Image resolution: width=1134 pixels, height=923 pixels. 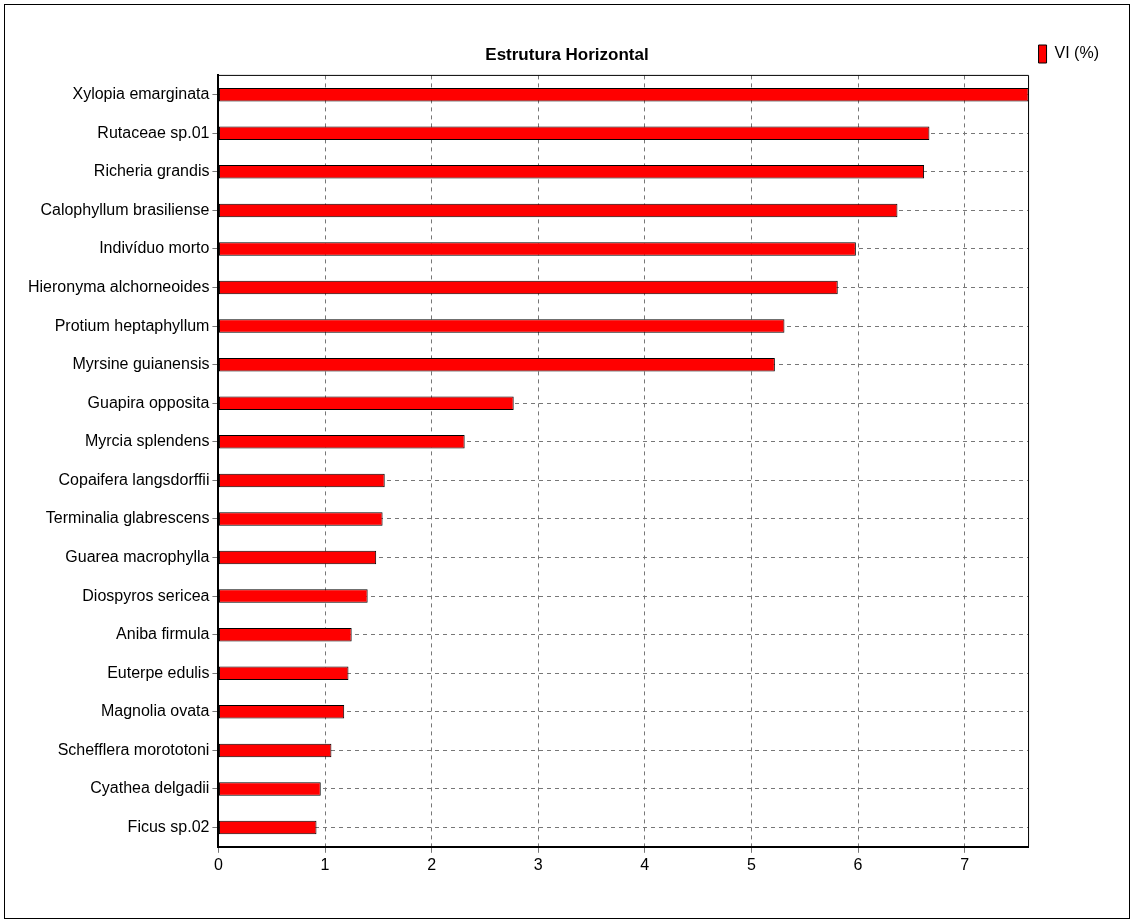 I want to click on y-tick-label: Xylopia emarginata, so click(x=141, y=94).